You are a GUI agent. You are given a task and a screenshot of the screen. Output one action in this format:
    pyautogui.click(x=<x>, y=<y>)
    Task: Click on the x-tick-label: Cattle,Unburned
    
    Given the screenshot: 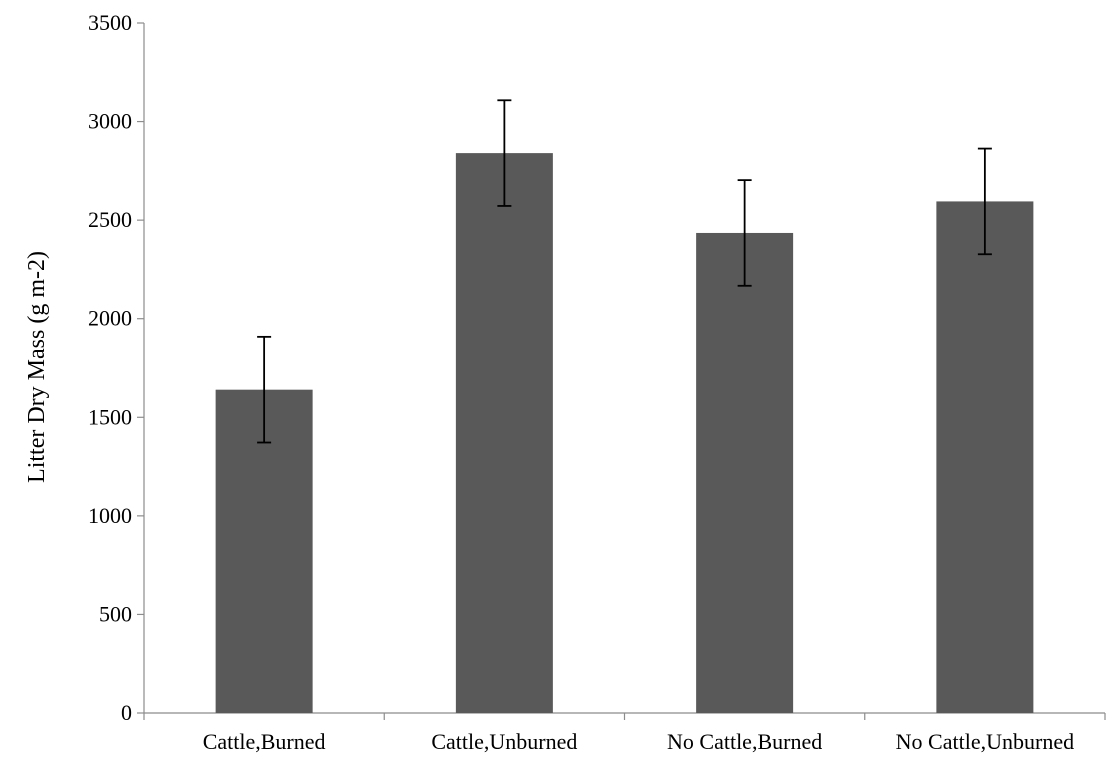 What is the action you would take?
    pyautogui.click(x=504, y=741)
    